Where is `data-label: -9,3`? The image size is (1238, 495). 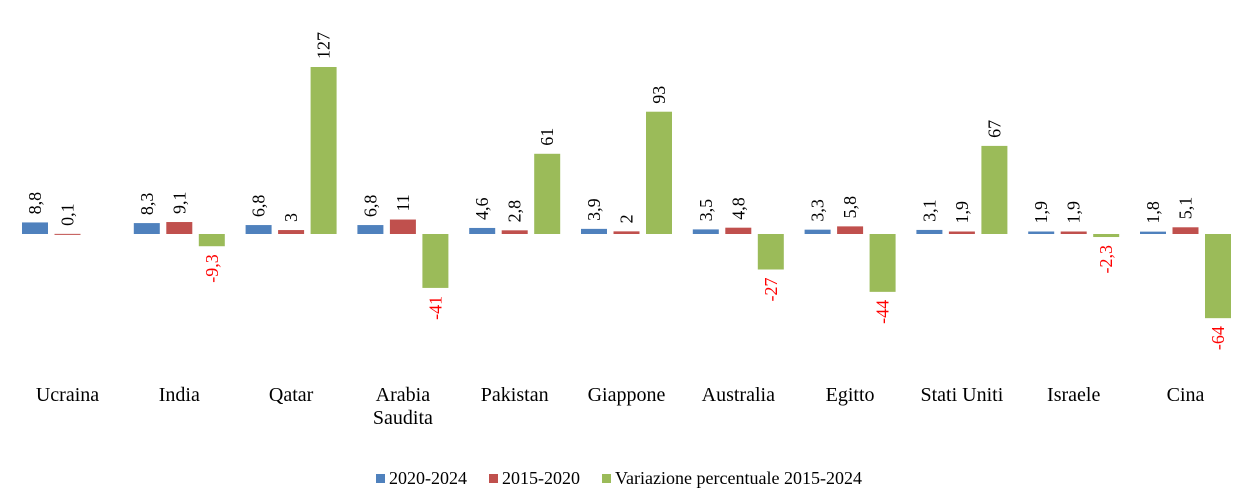 data-label: -9,3 is located at coordinates (212, 268).